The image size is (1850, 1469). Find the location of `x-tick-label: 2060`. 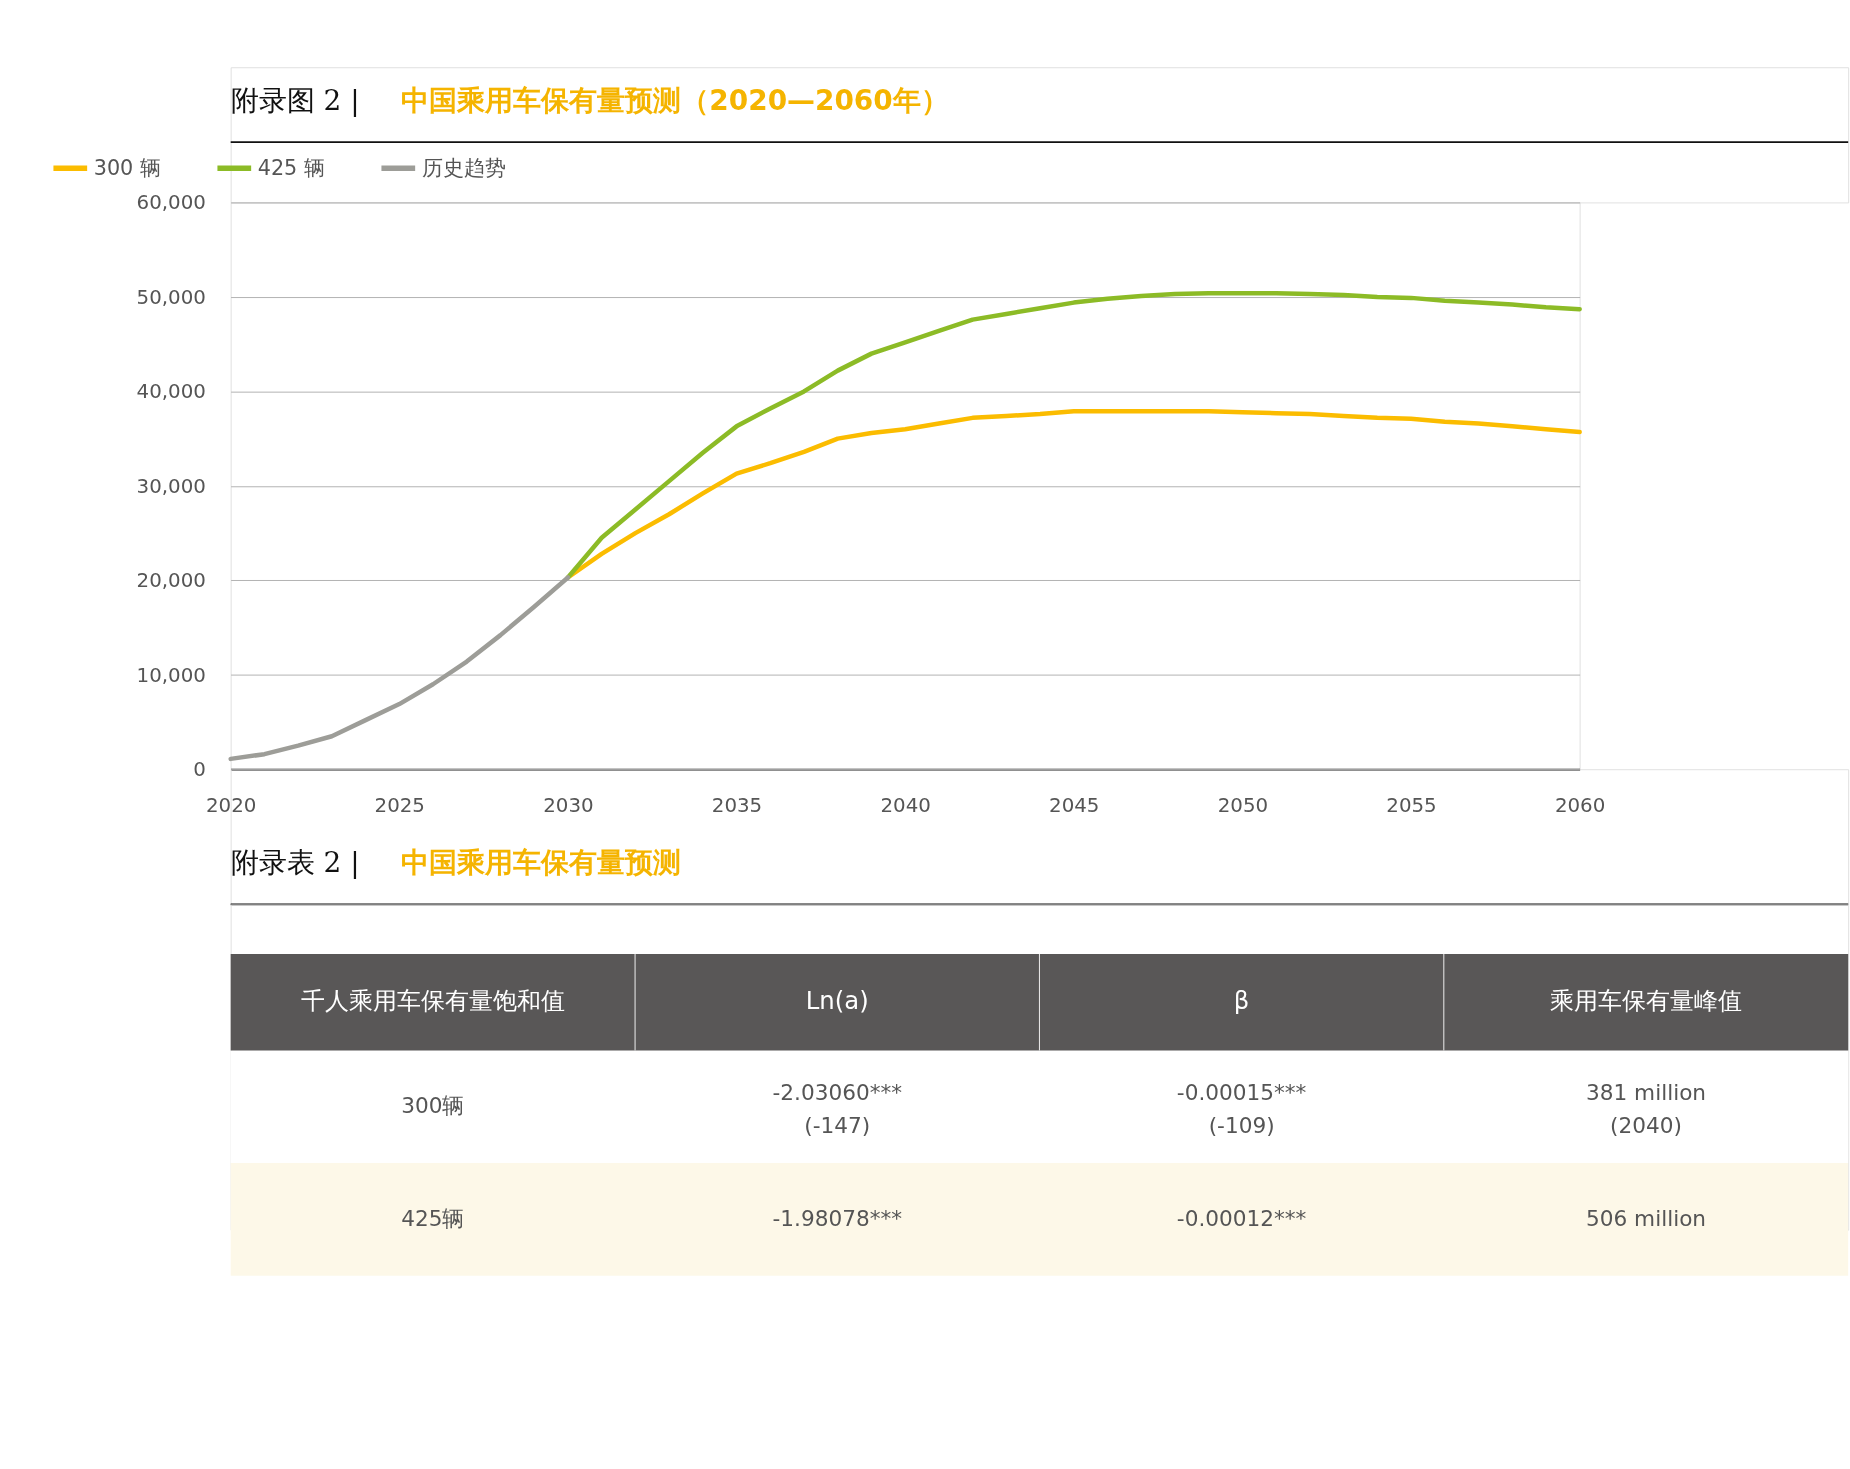

x-tick-label: 2060 is located at coordinates (1580, 806).